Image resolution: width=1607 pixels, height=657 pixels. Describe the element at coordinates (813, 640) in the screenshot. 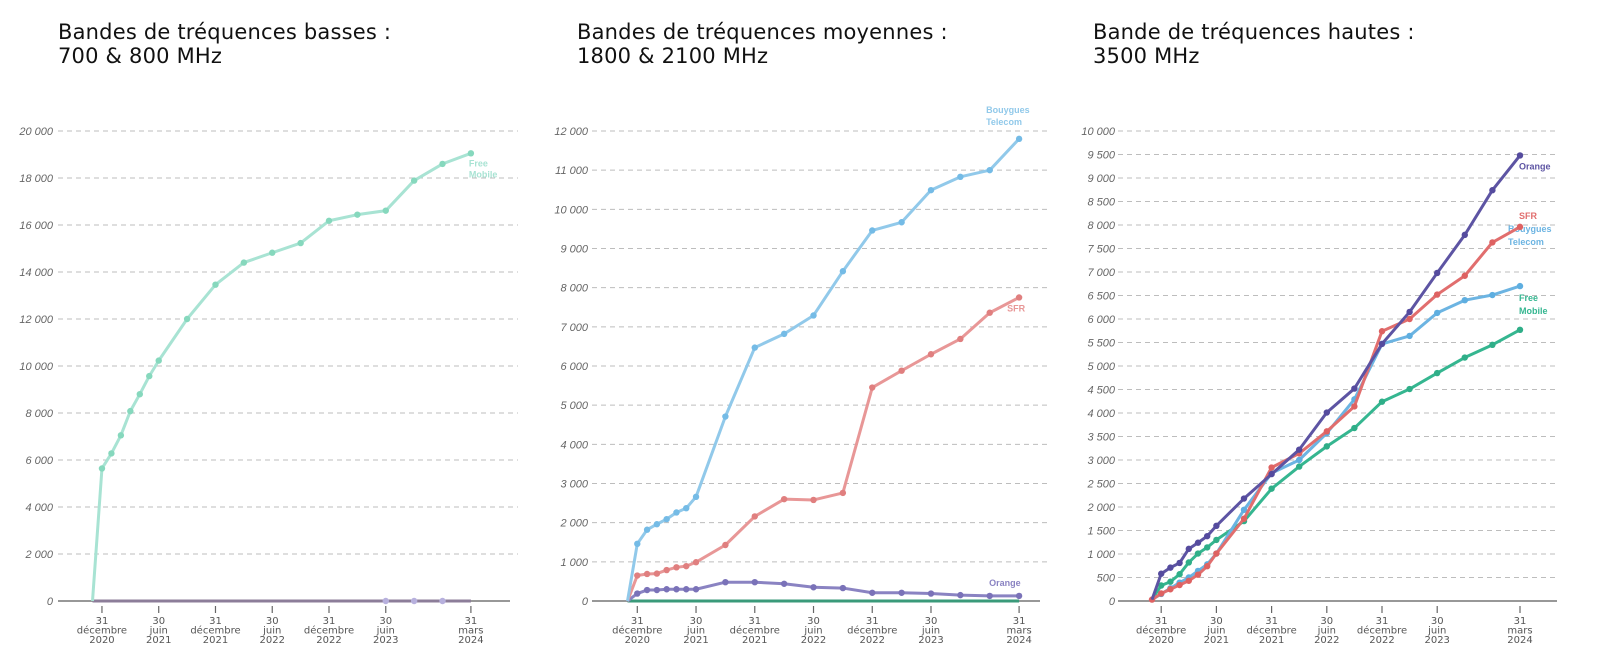

I see `x-tick-label: 2022` at that location.